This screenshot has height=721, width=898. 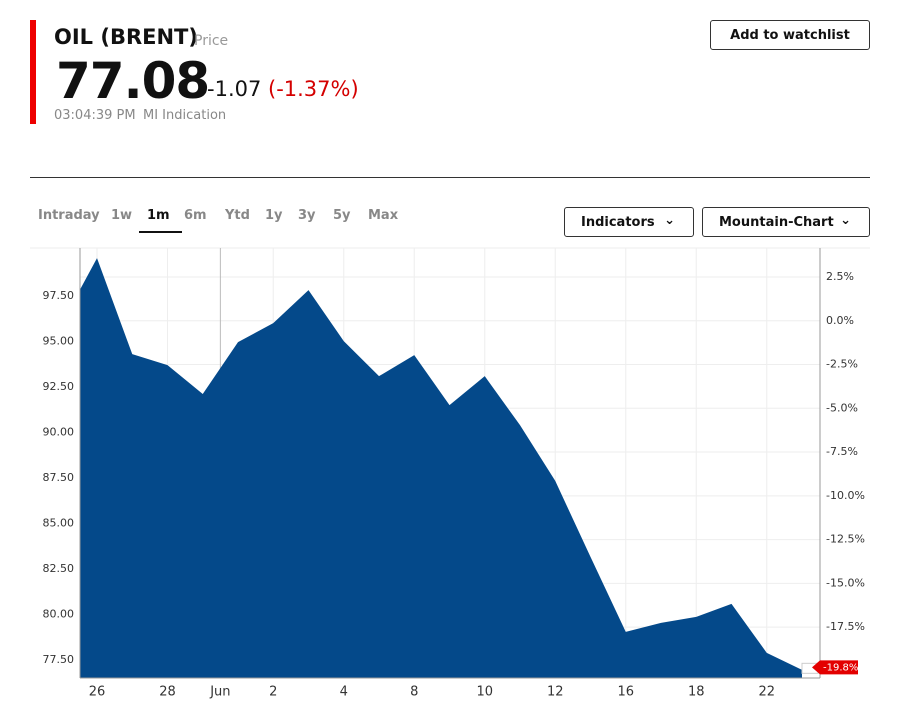 What do you see at coordinates (845, 539) in the screenshot?
I see `y2-tick-label: -12.5%` at bounding box center [845, 539].